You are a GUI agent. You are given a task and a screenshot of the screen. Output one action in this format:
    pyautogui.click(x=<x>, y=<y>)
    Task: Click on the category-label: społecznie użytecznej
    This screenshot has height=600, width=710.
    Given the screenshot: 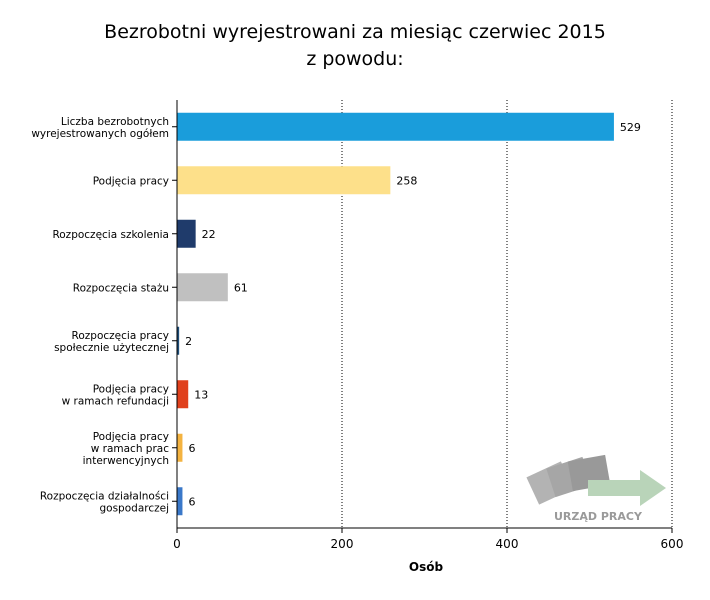 What is the action you would take?
    pyautogui.click(x=111, y=348)
    